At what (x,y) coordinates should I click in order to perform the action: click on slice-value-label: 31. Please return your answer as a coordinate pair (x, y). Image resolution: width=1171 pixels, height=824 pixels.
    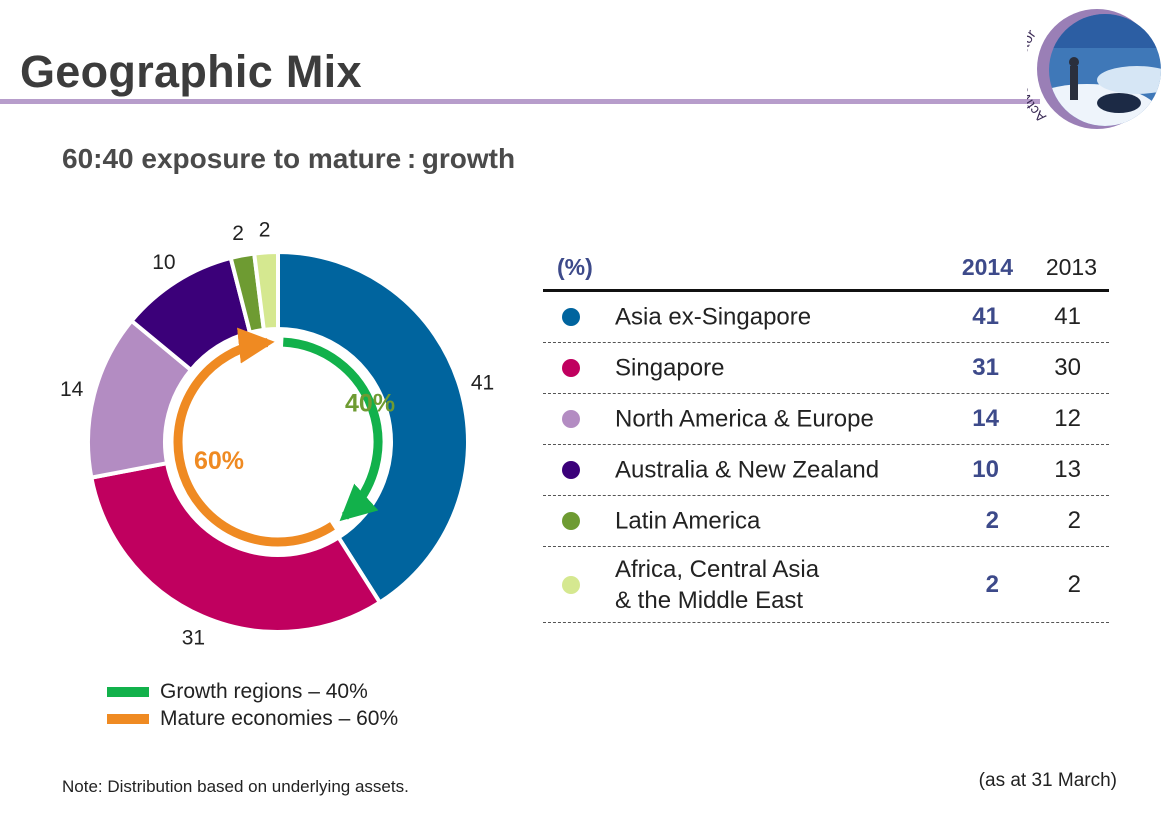
    Looking at the image, I should click on (193, 637).